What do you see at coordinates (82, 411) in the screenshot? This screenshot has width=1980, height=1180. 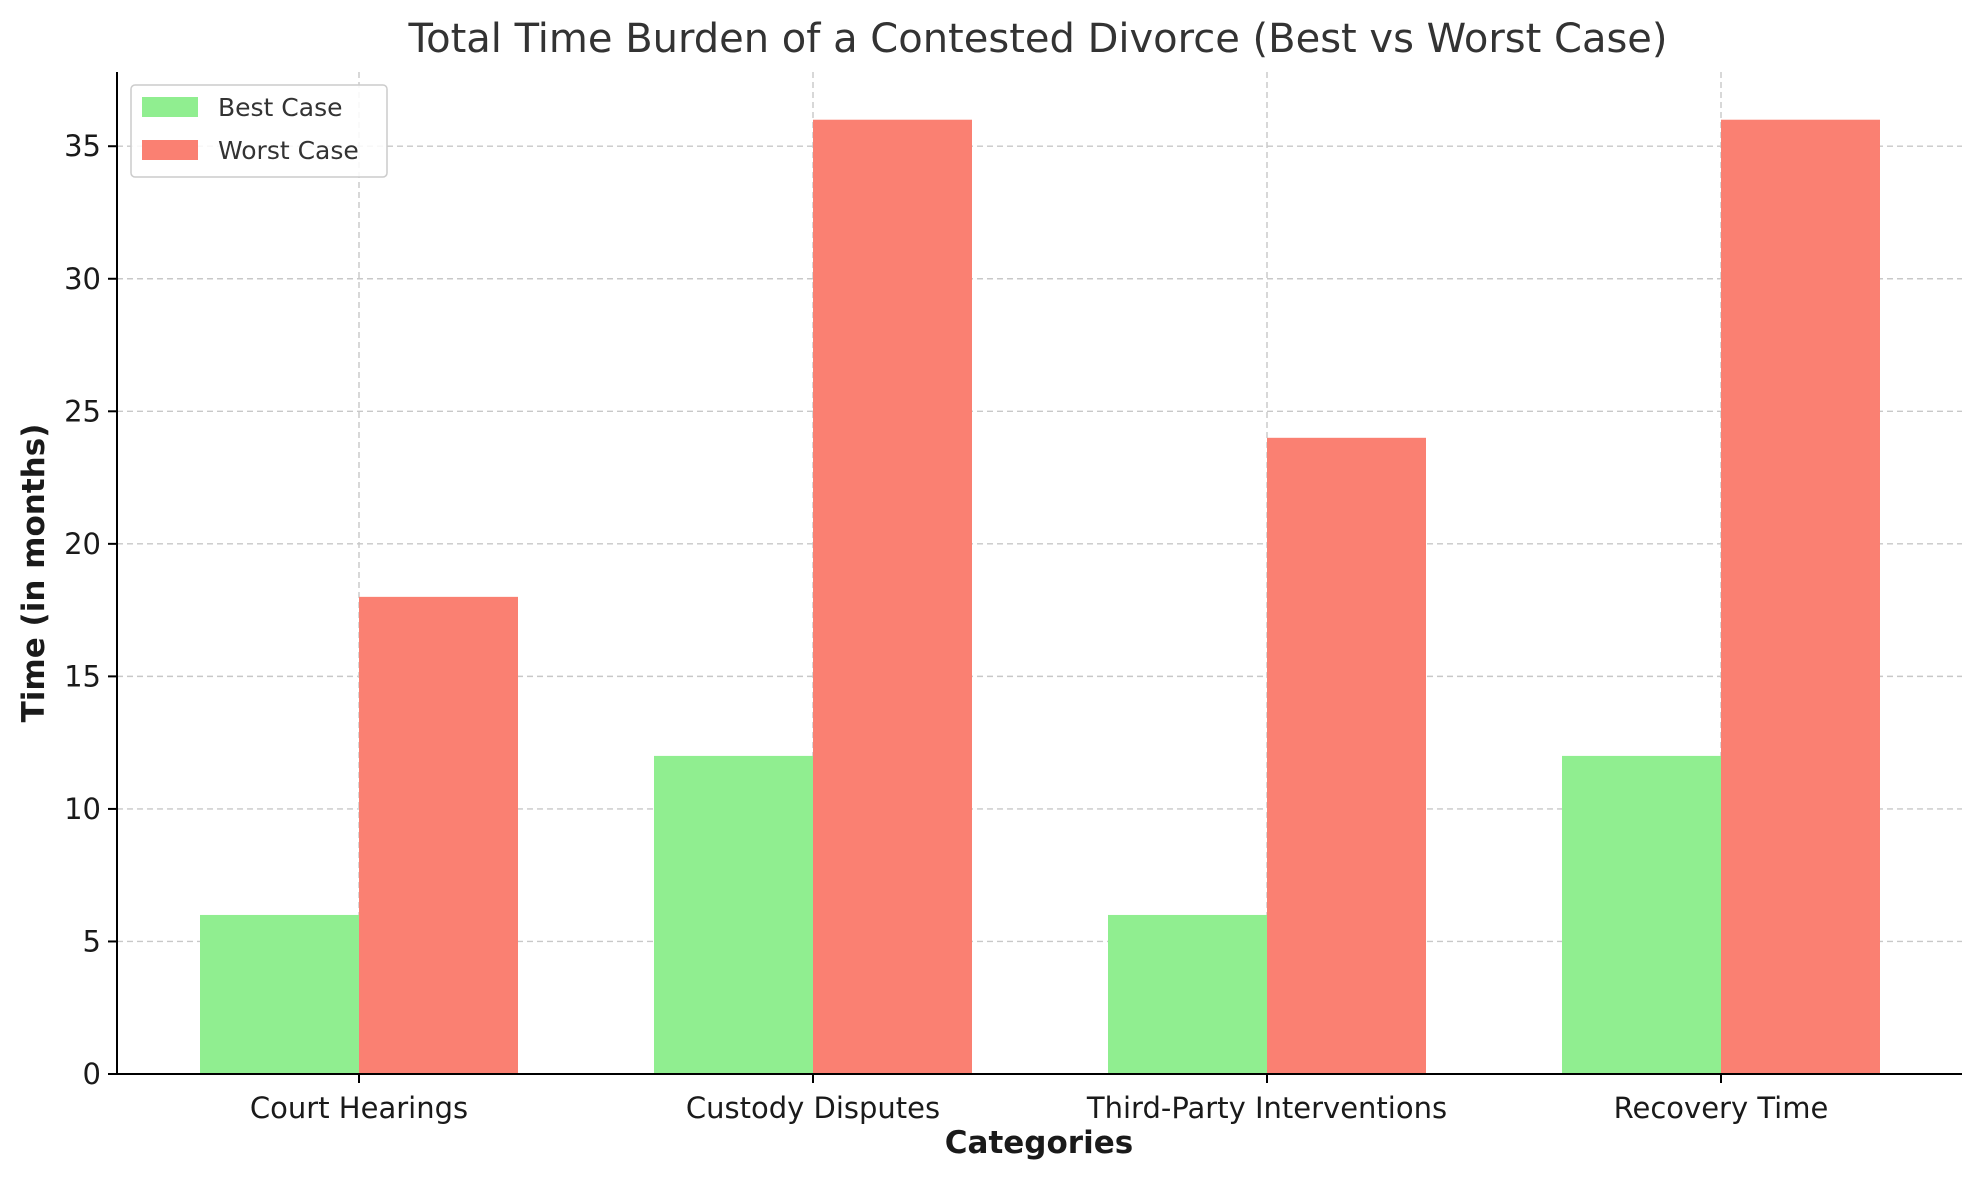 I see `y-tick-label: 25` at bounding box center [82, 411].